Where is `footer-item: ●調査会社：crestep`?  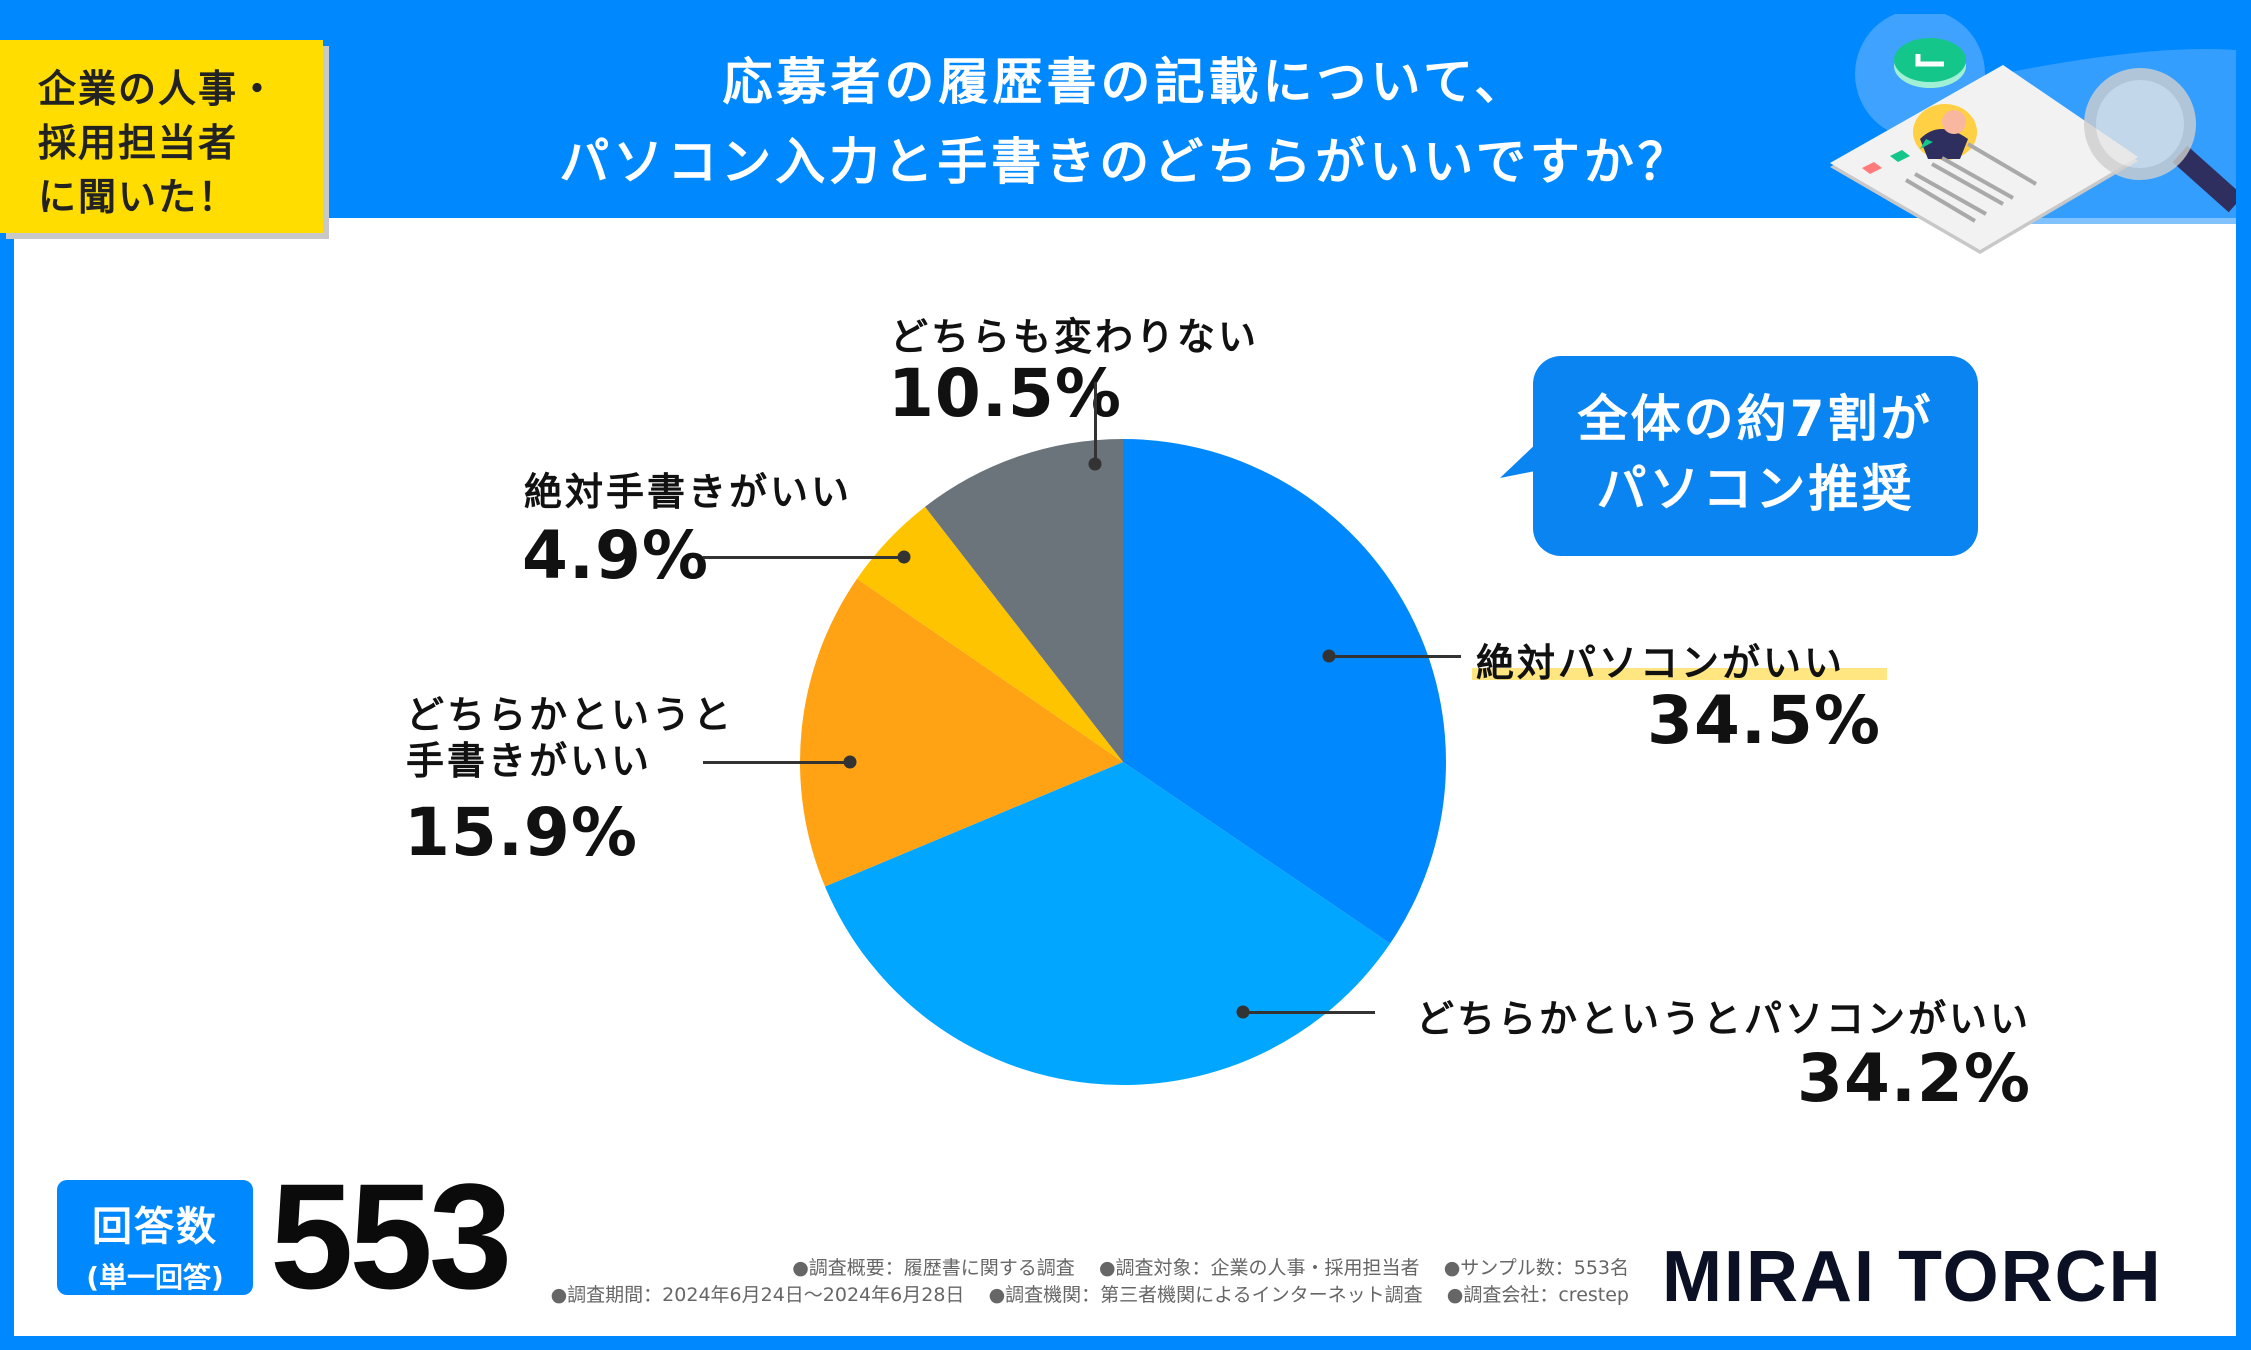
footer-item: ●調査会社：crestep is located at coordinates (1537, 1295).